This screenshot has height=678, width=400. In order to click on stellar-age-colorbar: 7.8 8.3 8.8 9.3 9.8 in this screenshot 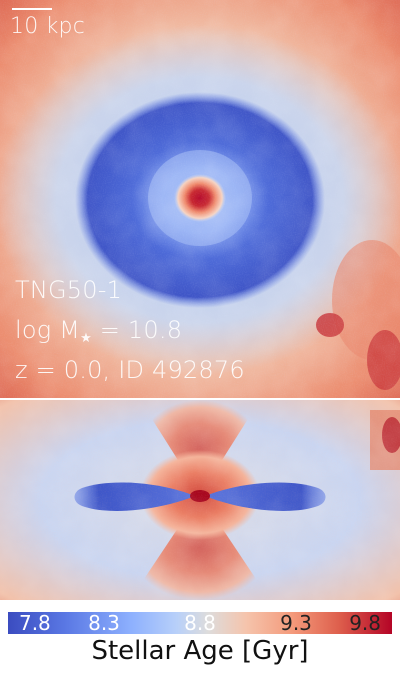, I will do `click(200, 623)`.